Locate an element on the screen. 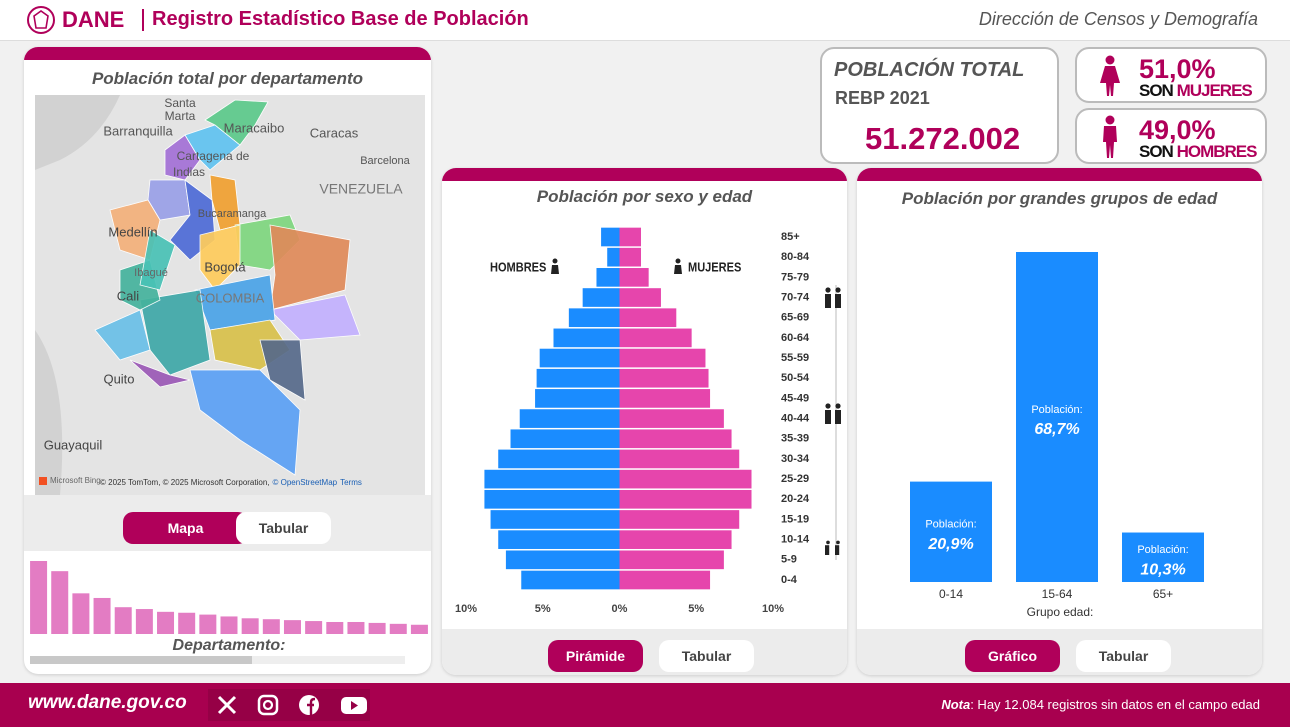 The width and height of the screenshot is (1290, 727). logo-emblem is located at coordinates (41, 20).